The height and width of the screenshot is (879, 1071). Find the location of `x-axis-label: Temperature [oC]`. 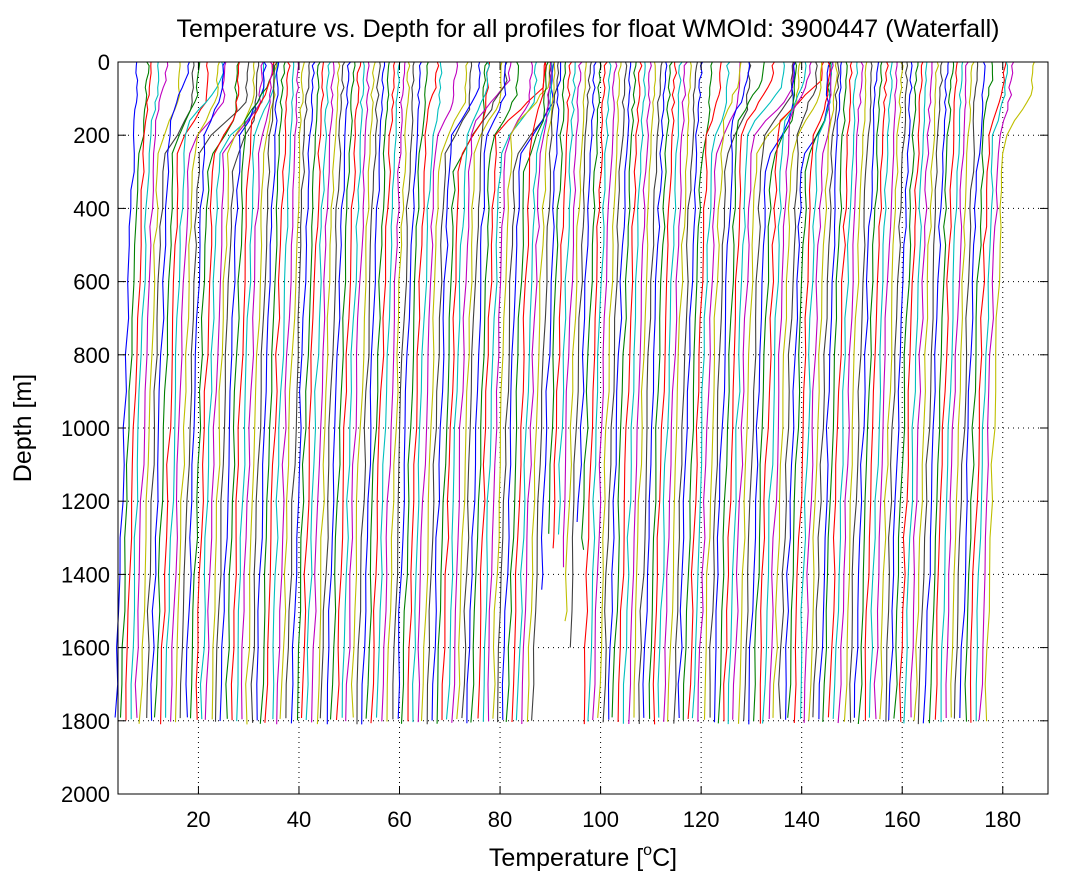

x-axis-label: Temperature [oC] is located at coordinates (583, 857).